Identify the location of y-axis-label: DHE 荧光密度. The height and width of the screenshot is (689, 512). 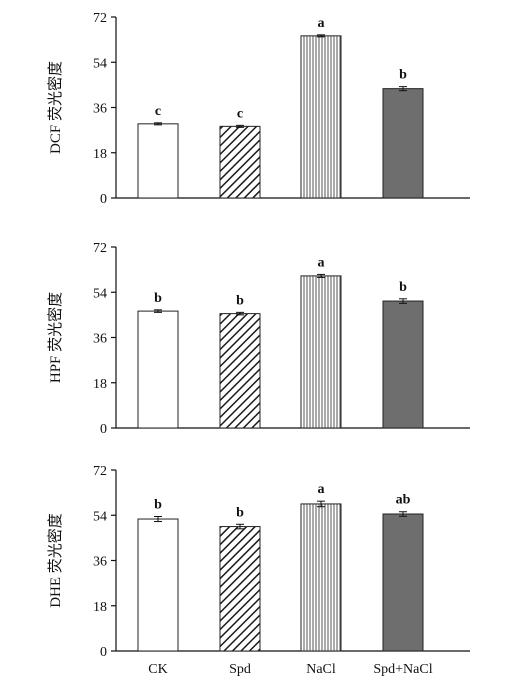
(55, 560).